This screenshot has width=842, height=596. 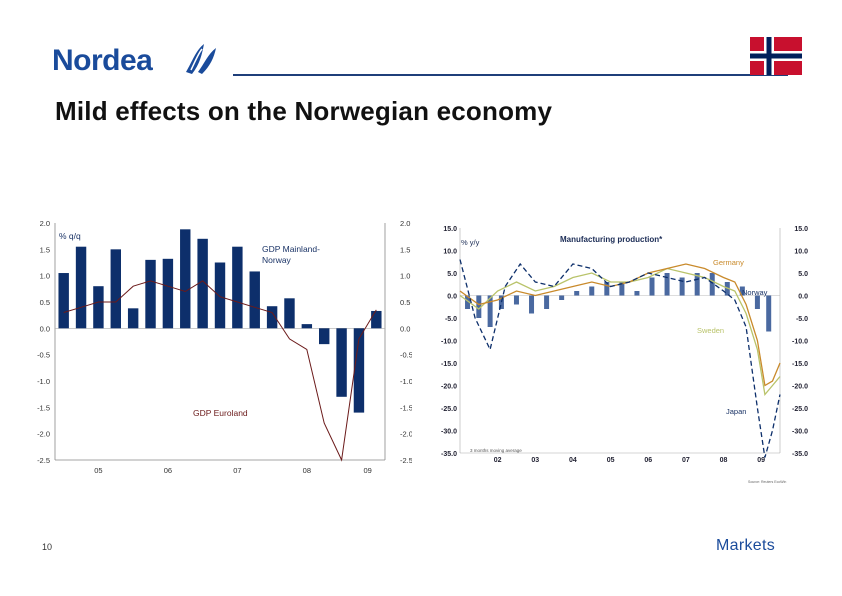 I want to click on y-tick-label-right: -2.0, so click(x=406, y=434).